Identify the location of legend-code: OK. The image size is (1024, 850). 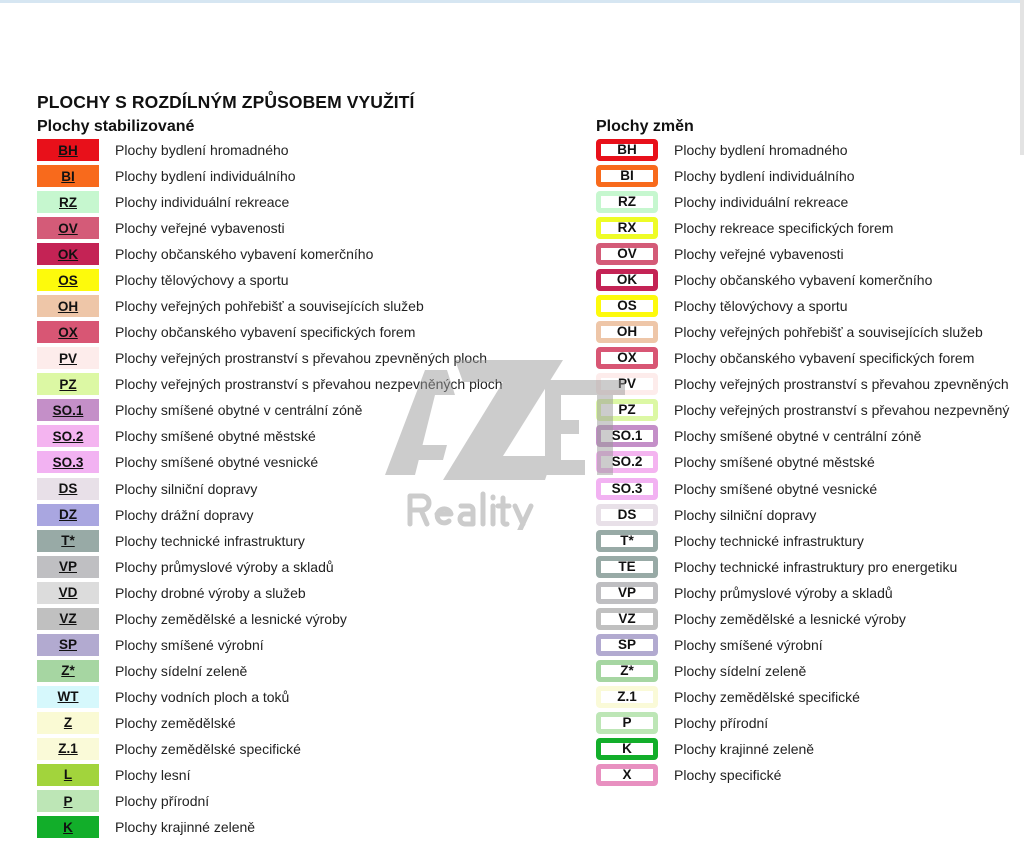
(68, 254).